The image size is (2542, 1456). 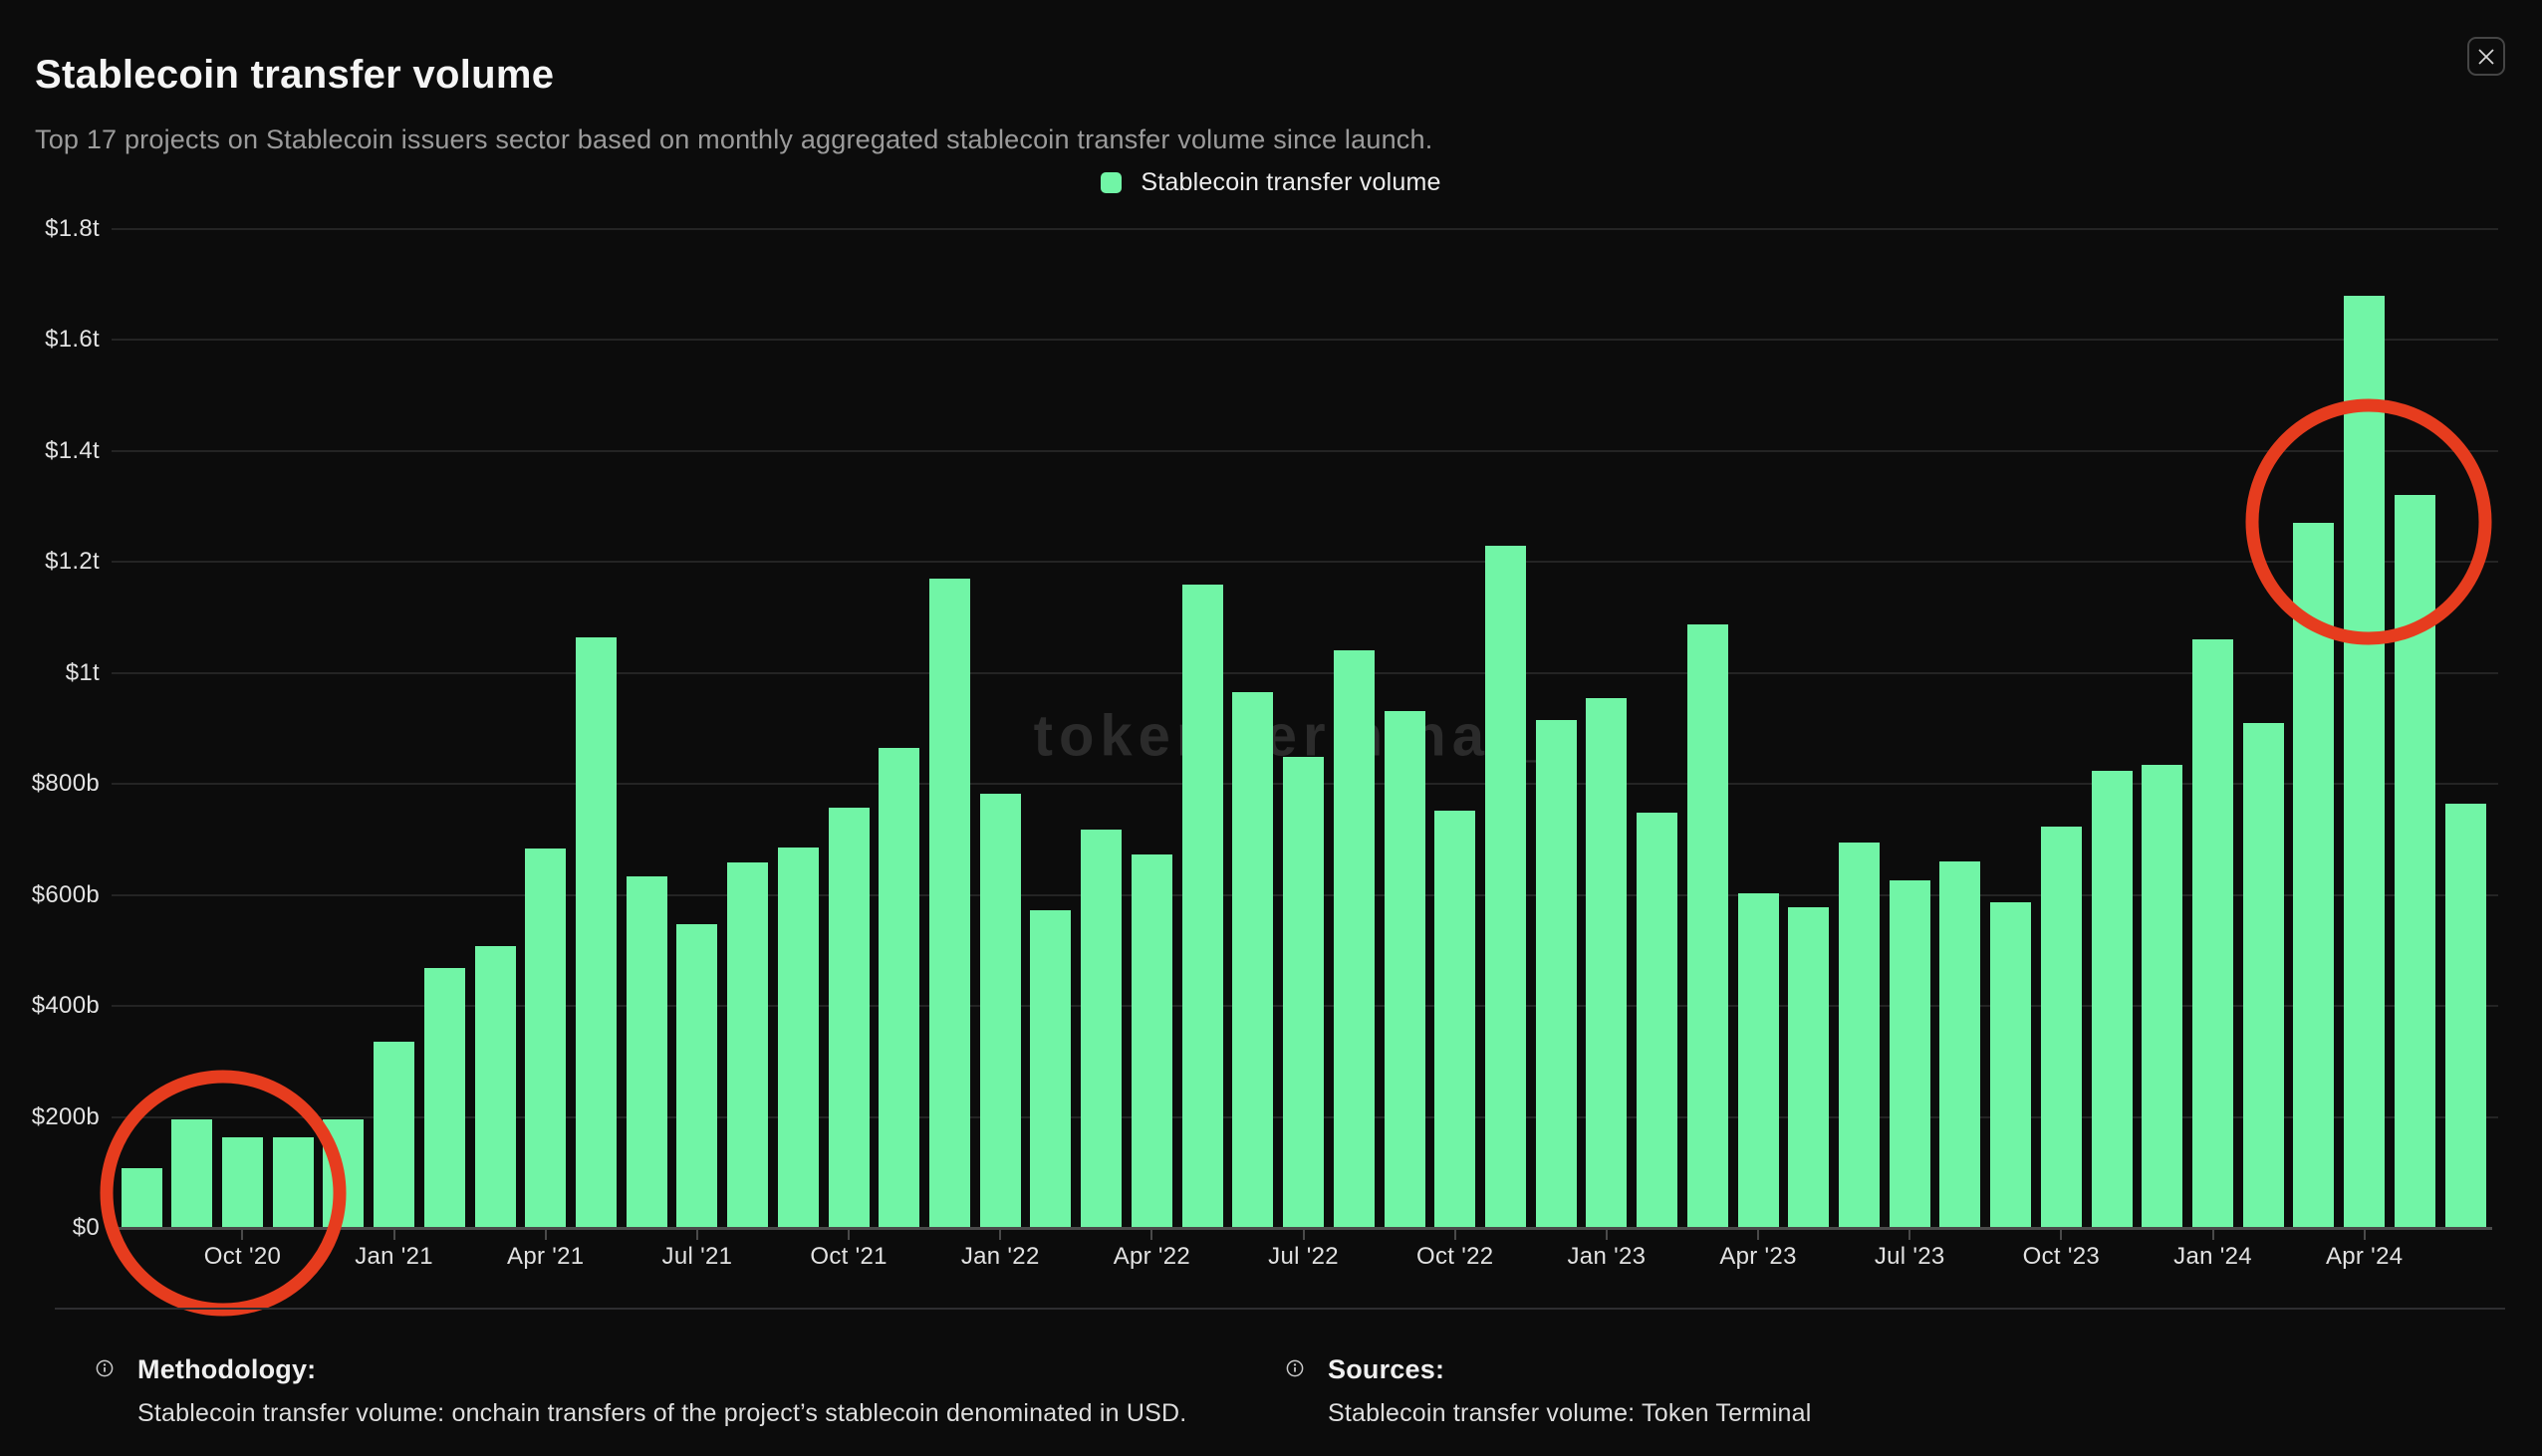 What do you see at coordinates (444, 1098) in the screenshot?
I see `bar-Feb '21` at bounding box center [444, 1098].